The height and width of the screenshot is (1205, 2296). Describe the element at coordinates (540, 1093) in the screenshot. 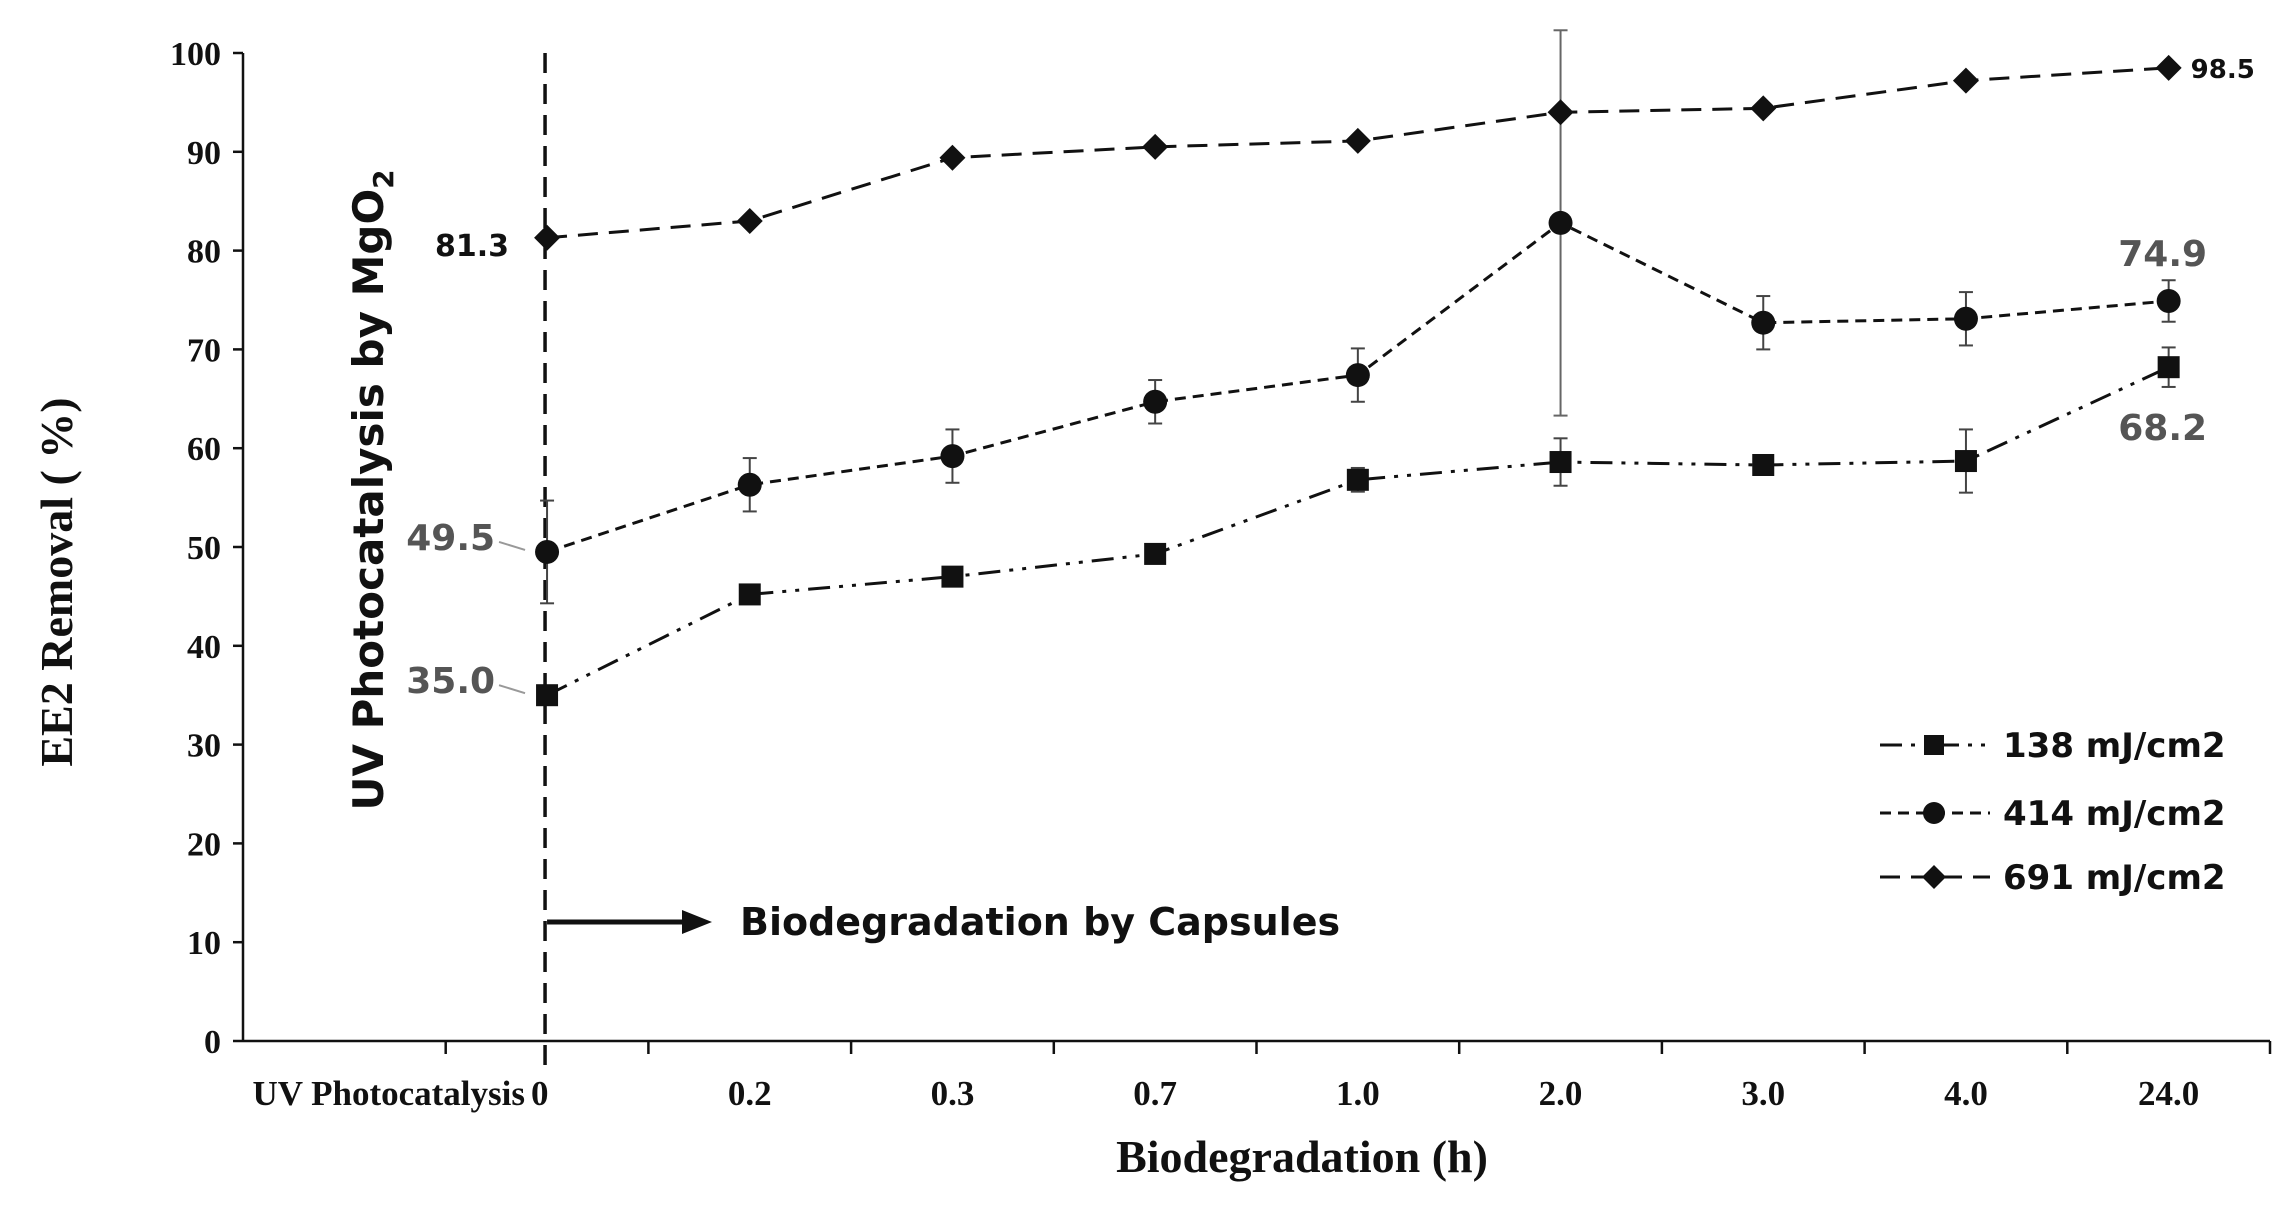

I see `x-tick-label: 0` at that location.